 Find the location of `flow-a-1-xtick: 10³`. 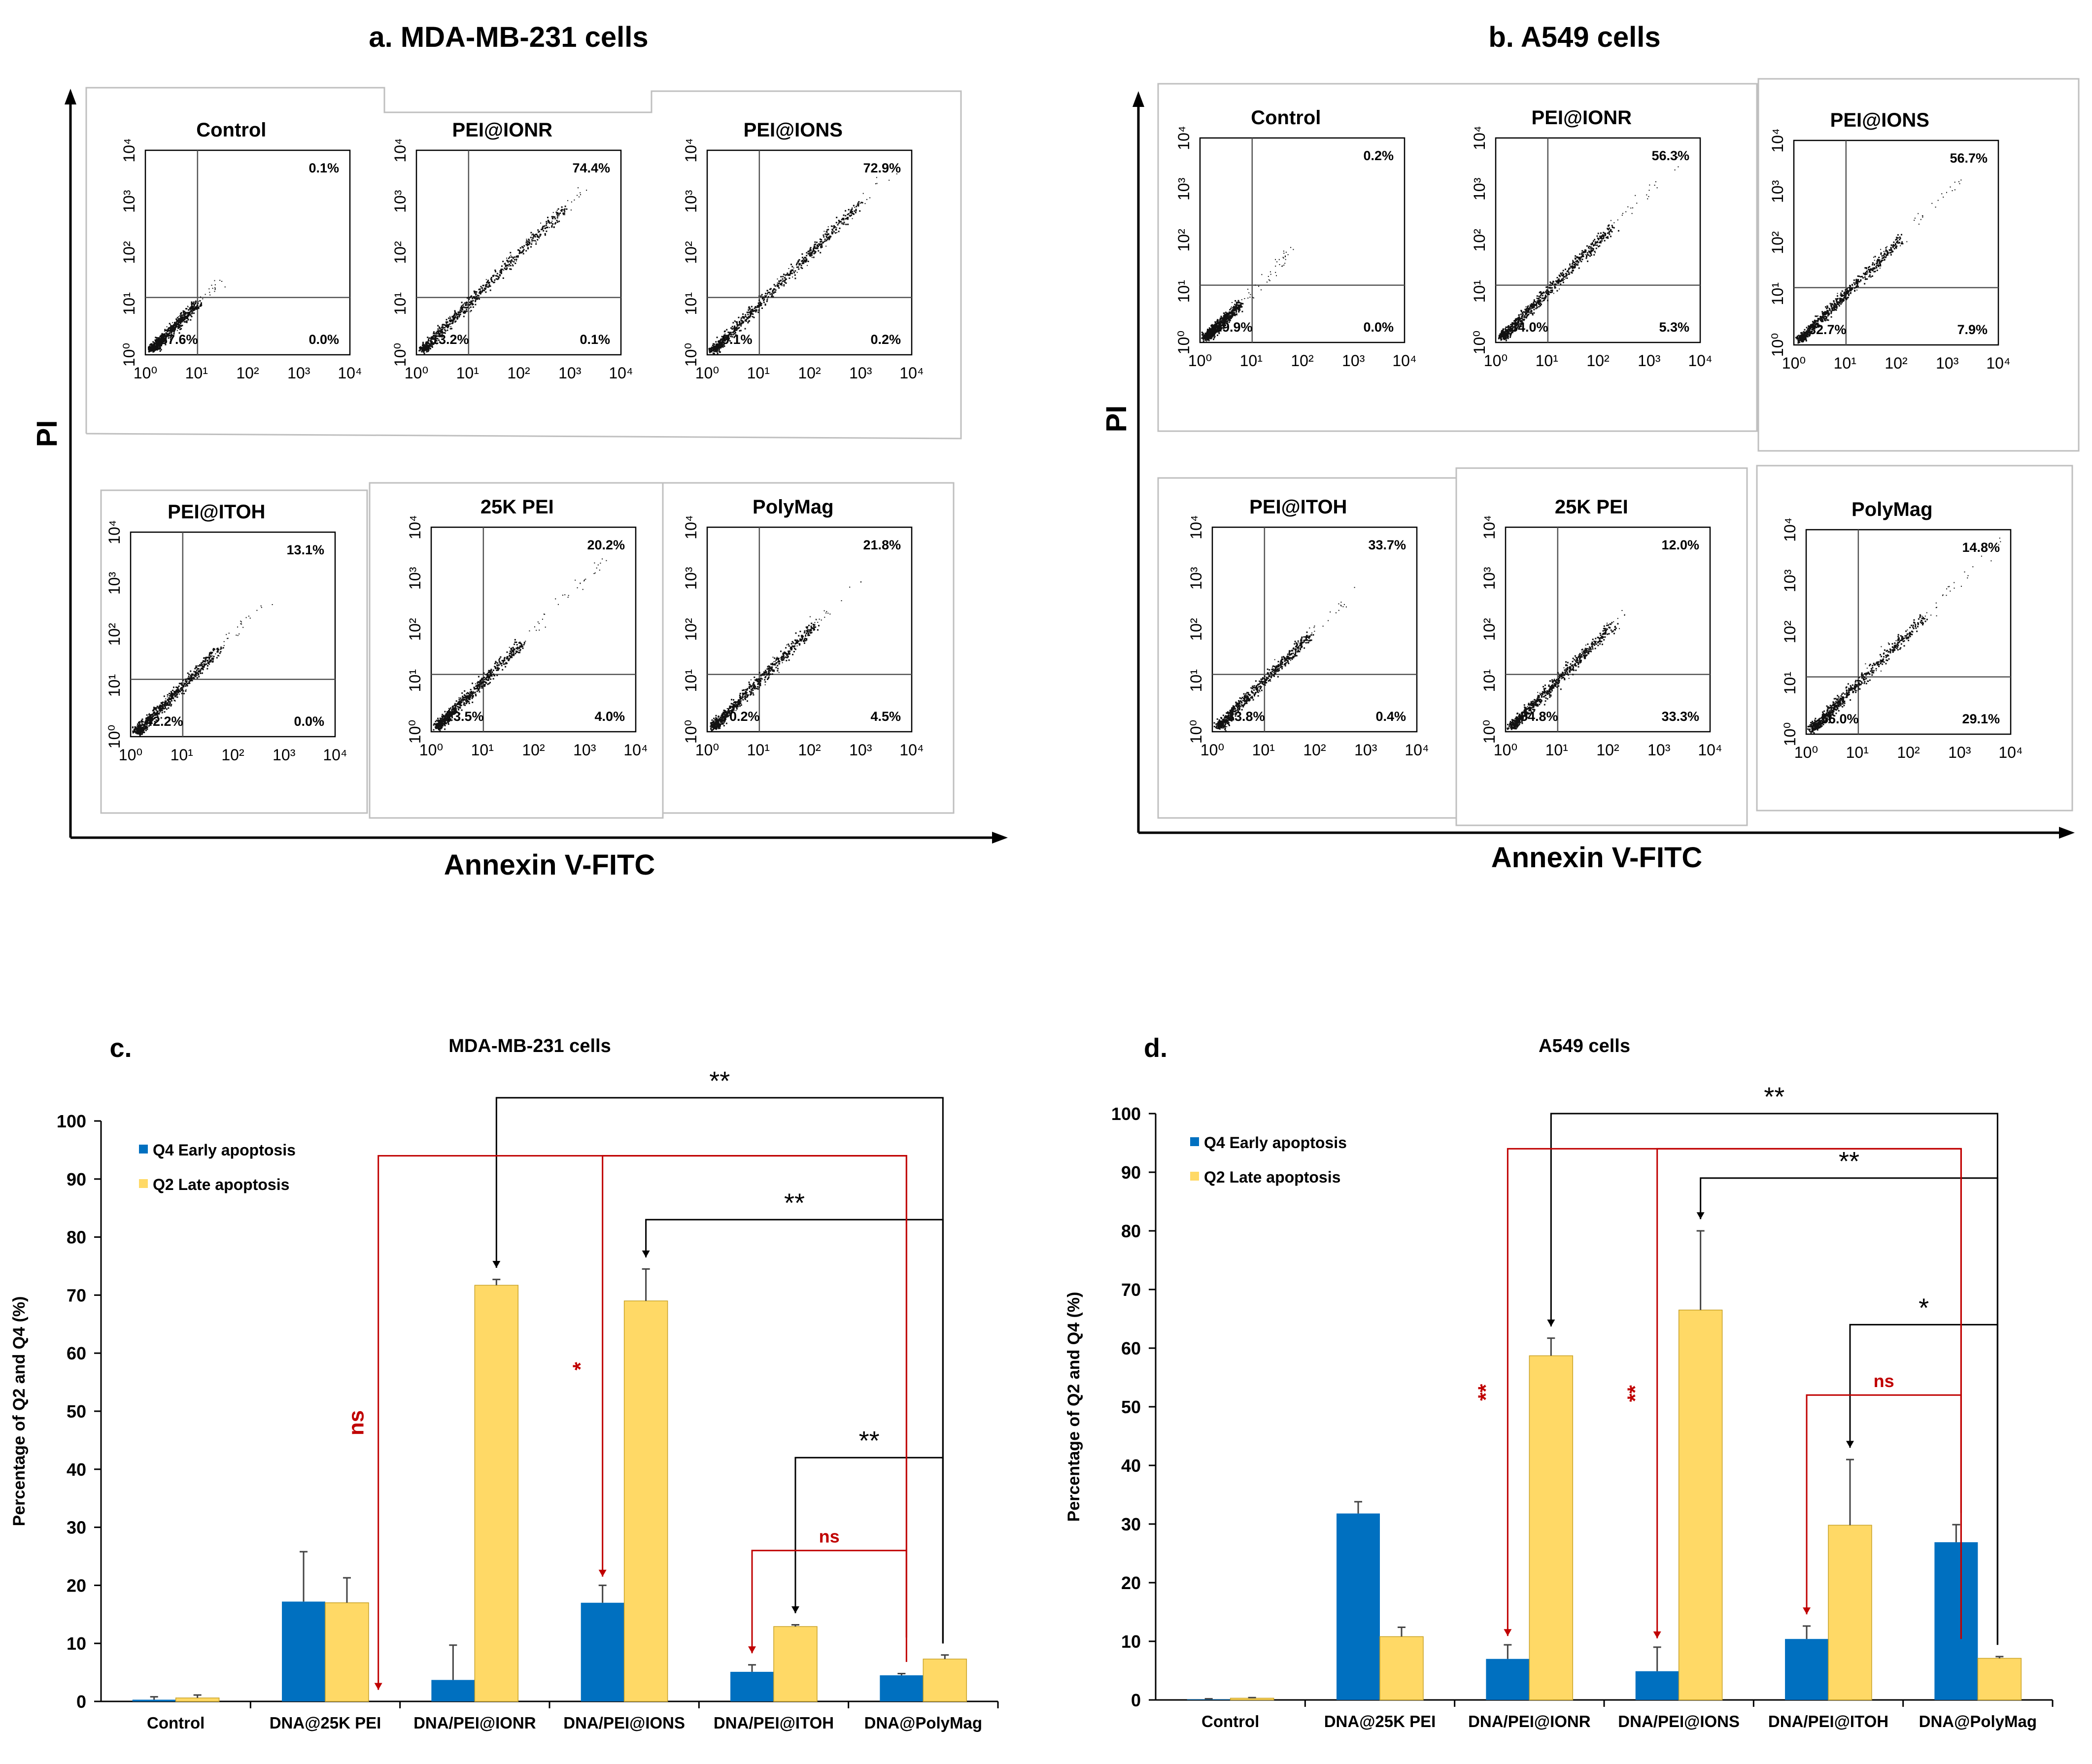

flow-a-1-xtick: 10³ is located at coordinates (570, 373).